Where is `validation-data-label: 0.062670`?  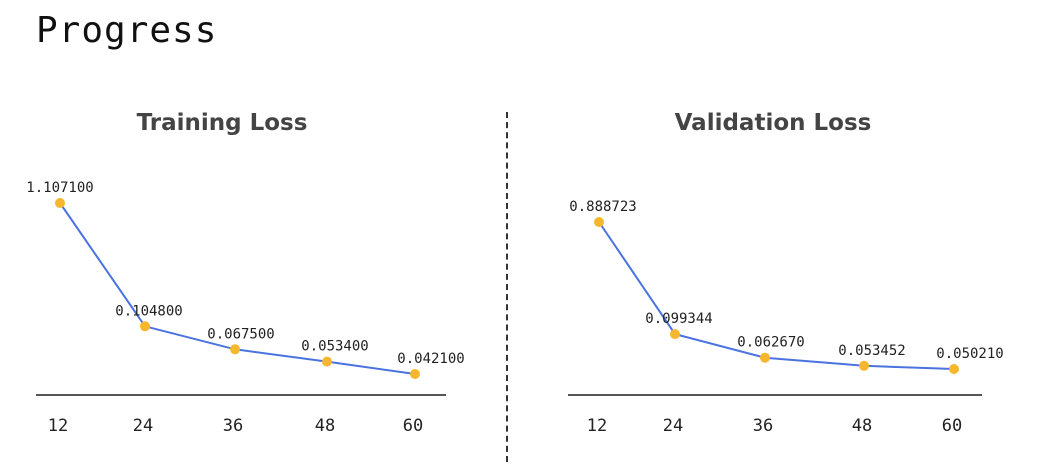
validation-data-label: 0.062670 is located at coordinates (770, 343).